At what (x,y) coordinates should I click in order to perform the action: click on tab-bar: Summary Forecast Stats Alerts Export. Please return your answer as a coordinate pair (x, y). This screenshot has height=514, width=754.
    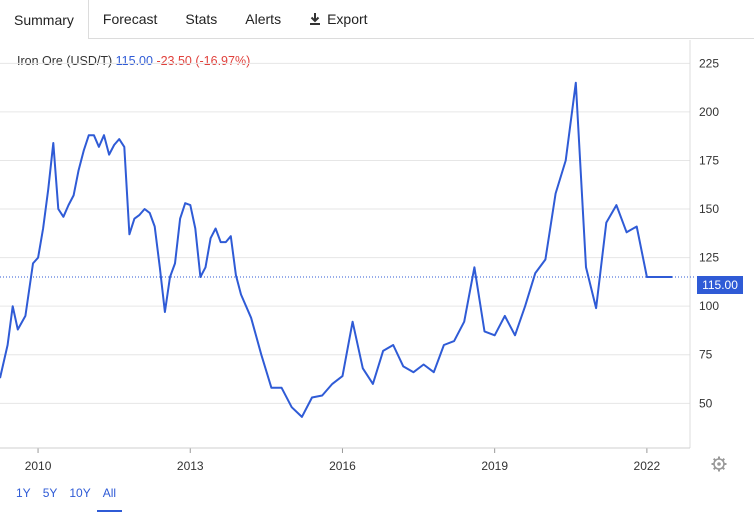
    Looking at the image, I should click on (377, 19).